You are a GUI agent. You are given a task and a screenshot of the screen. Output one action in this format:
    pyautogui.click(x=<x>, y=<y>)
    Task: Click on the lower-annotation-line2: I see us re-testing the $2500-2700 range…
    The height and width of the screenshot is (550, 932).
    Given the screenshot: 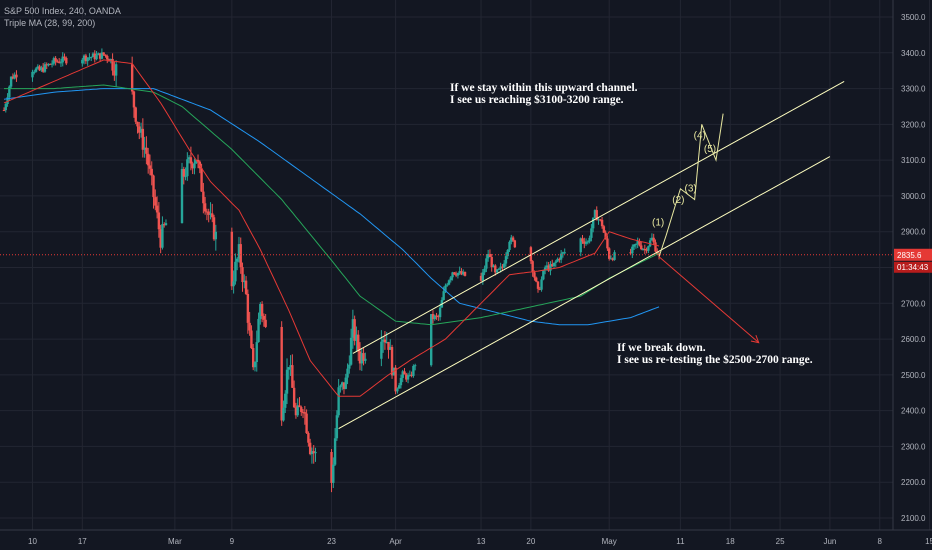 What is the action you would take?
    pyautogui.click(x=715, y=360)
    